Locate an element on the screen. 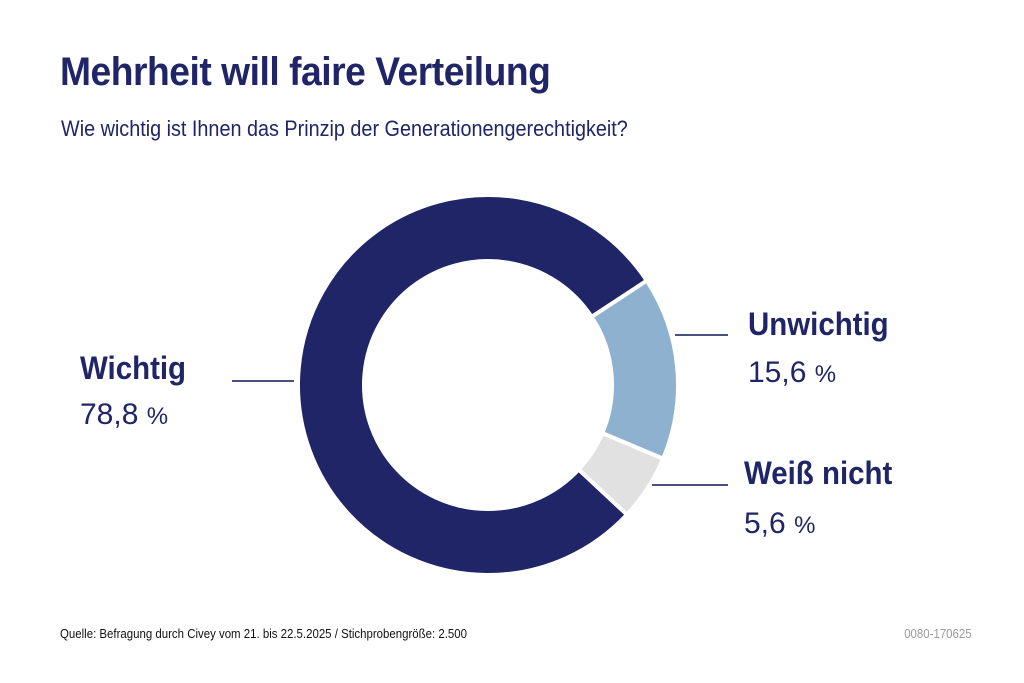  label-unwichtig-value: 15,6 % is located at coordinates (792, 373).